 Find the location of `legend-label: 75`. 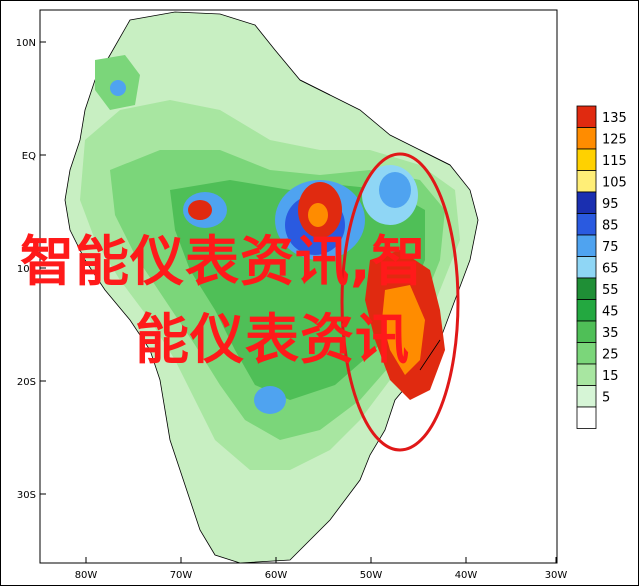

legend-label: 75 is located at coordinates (610, 247).